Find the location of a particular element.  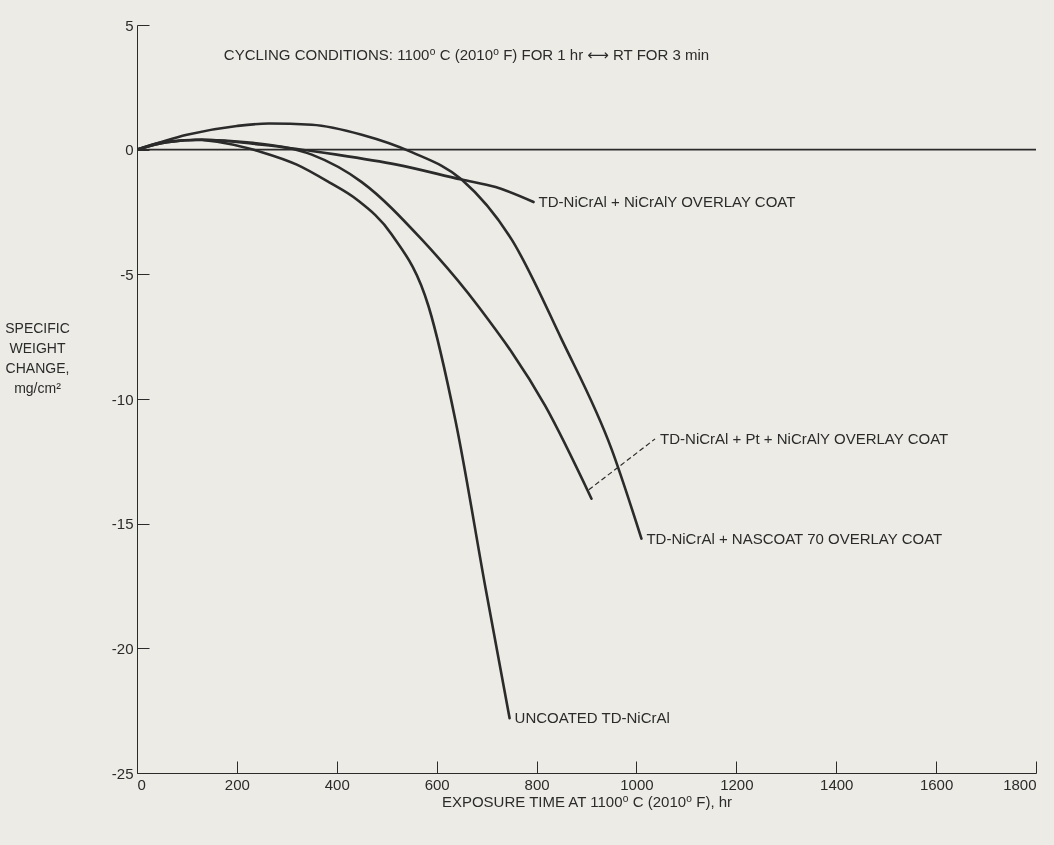

y-tick-label: -25 is located at coordinates (122, 773).